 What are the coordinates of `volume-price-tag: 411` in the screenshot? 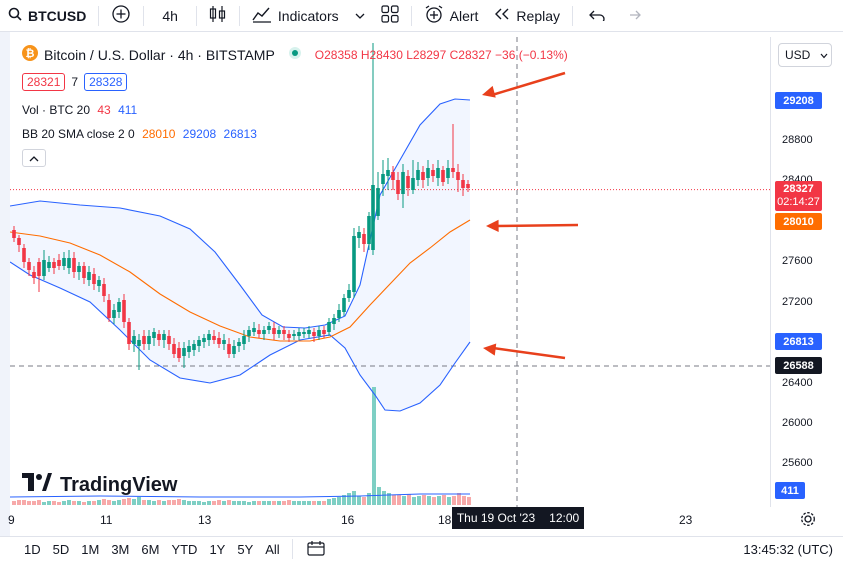 It's located at (790, 490).